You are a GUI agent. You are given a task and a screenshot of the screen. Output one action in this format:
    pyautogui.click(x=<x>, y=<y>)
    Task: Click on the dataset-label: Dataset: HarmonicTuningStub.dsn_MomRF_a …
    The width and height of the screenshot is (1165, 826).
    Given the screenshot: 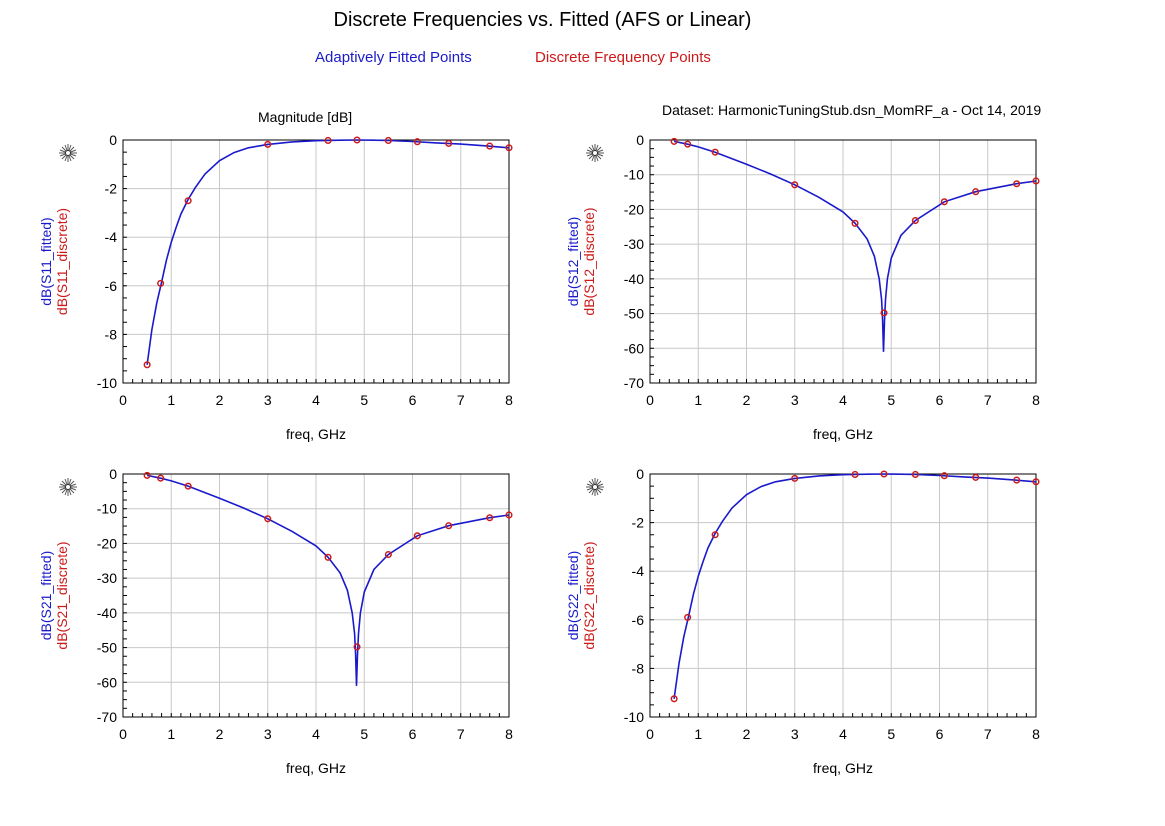 What is the action you would take?
    pyautogui.click(x=852, y=110)
    